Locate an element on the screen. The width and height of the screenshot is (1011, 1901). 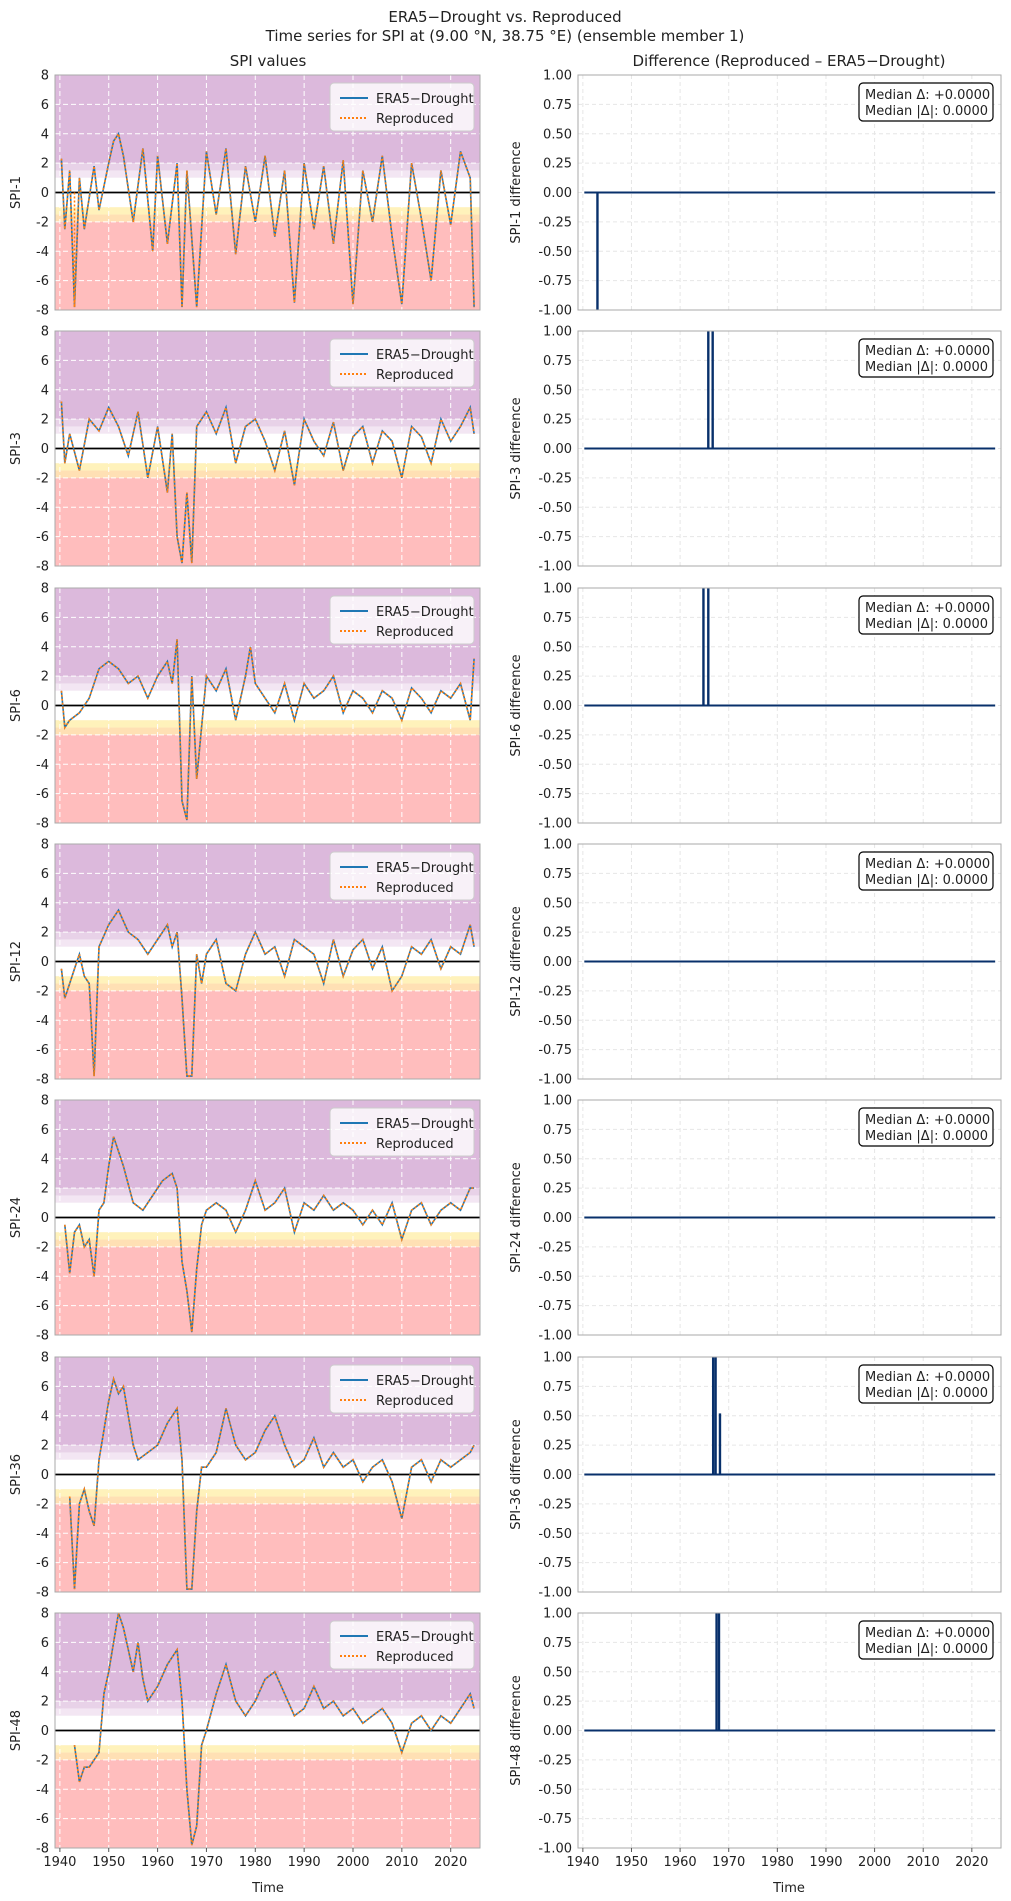
x-tick-label: 2020 is located at coordinates (450, 1862).